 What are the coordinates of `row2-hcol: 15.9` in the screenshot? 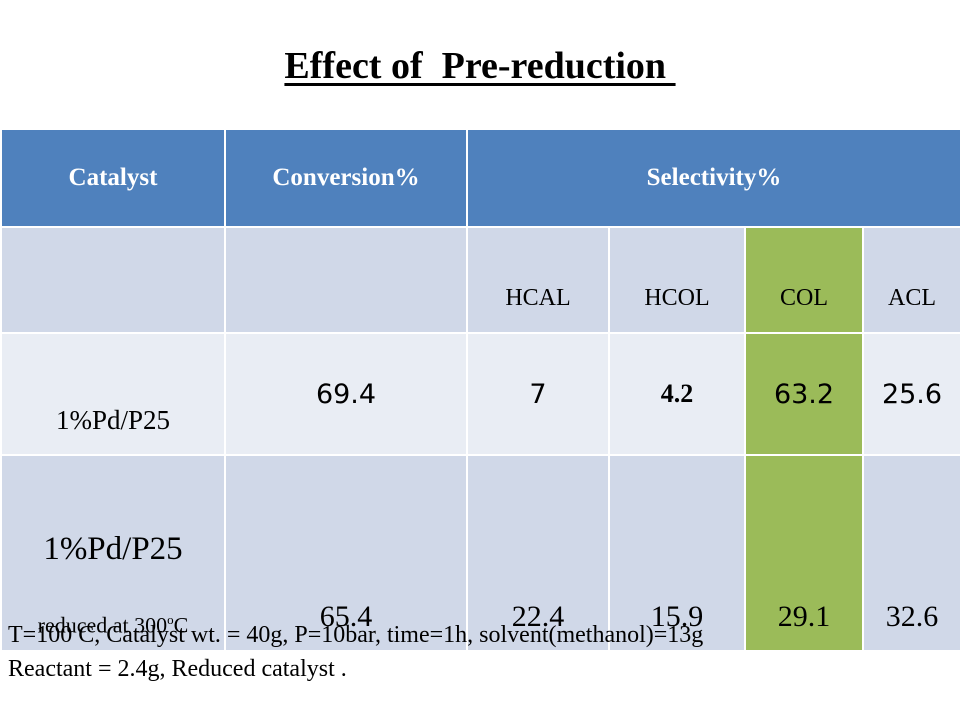 It's located at (677, 553).